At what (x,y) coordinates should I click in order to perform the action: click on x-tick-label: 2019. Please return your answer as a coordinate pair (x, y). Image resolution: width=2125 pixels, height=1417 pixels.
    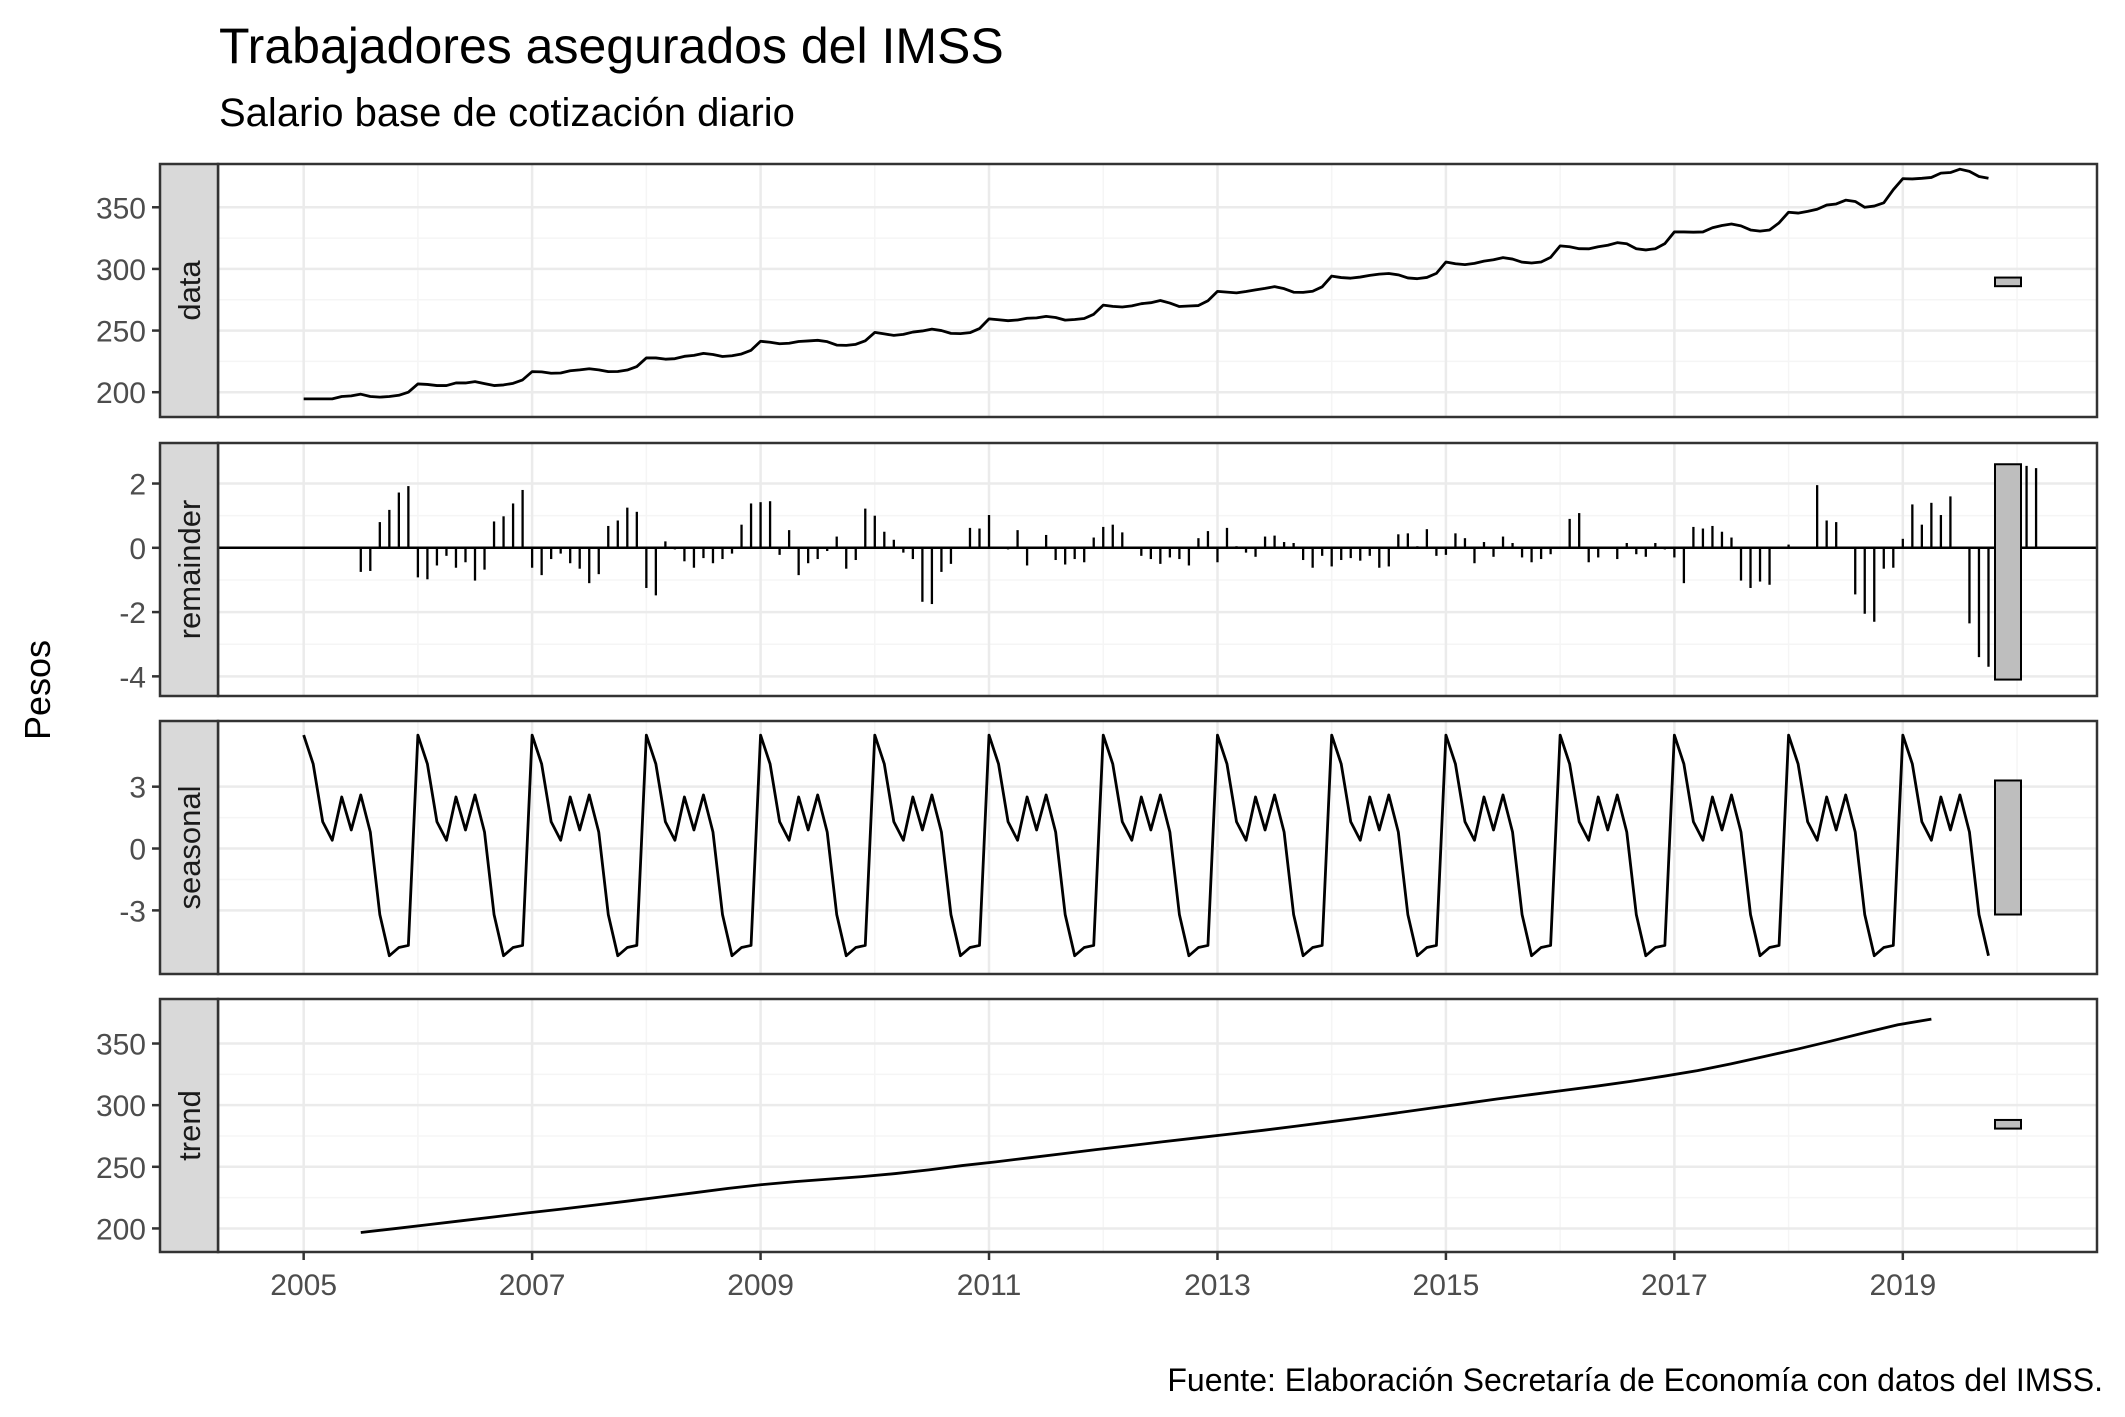
    Looking at the image, I should click on (1902, 1285).